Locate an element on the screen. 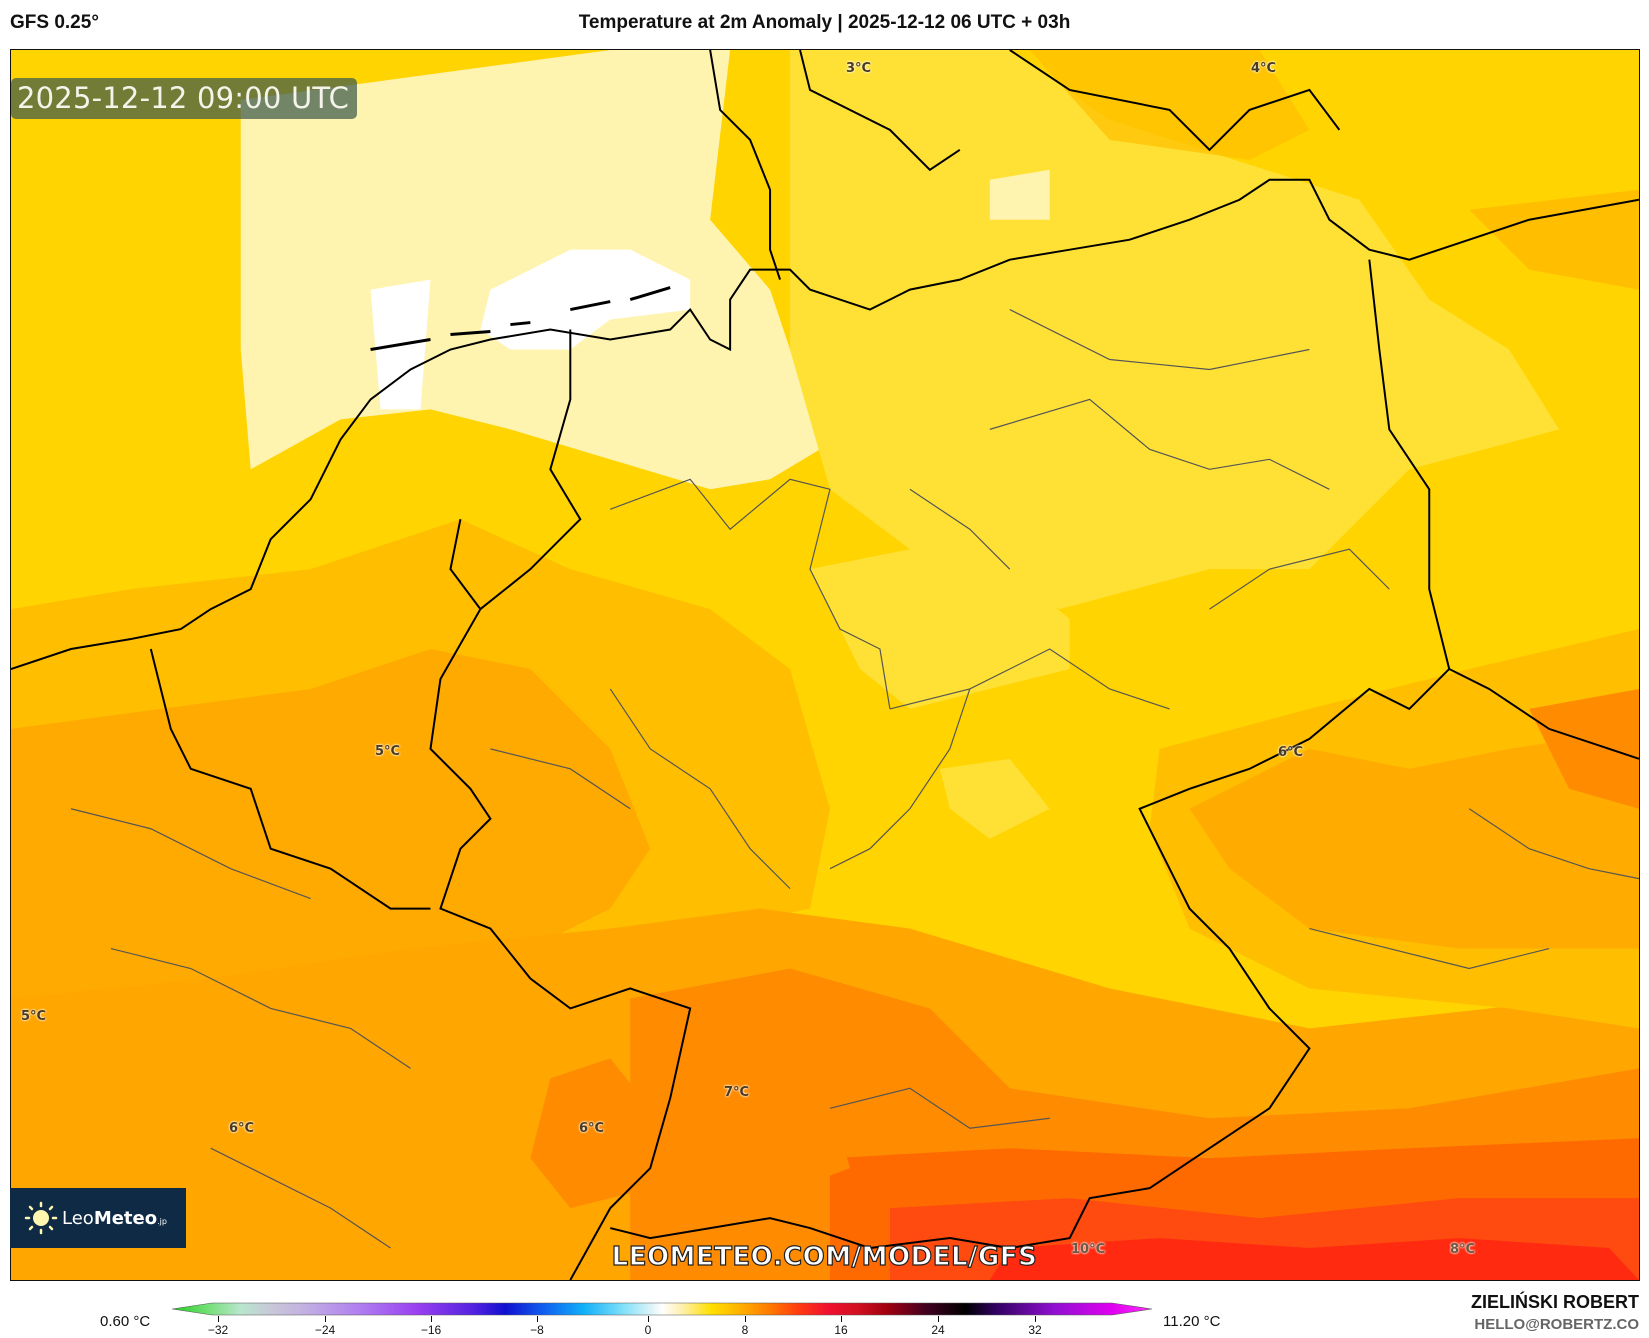  temp-label: 7°C is located at coordinates (737, 1092).